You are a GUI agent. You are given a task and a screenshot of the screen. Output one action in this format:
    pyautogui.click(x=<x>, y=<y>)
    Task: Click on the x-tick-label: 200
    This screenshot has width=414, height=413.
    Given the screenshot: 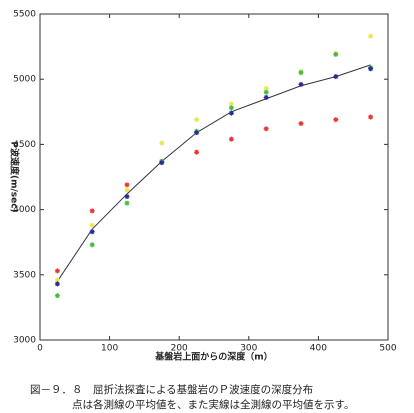 What is the action you would take?
    pyautogui.click(x=179, y=349)
    